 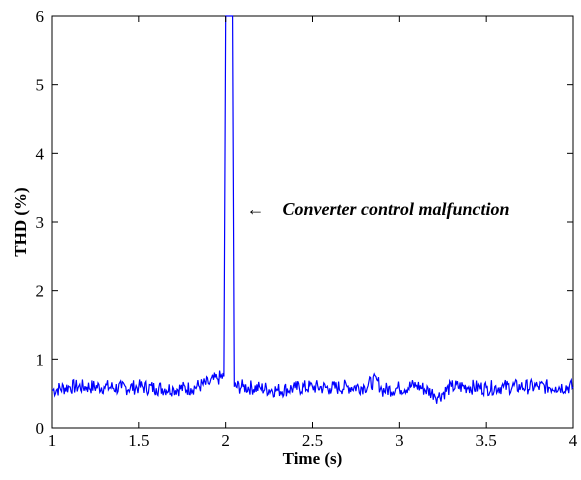 What do you see at coordinates (40, 16) in the screenshot?
I see `y-tick-label: 6` at bounding box center [40, 16].